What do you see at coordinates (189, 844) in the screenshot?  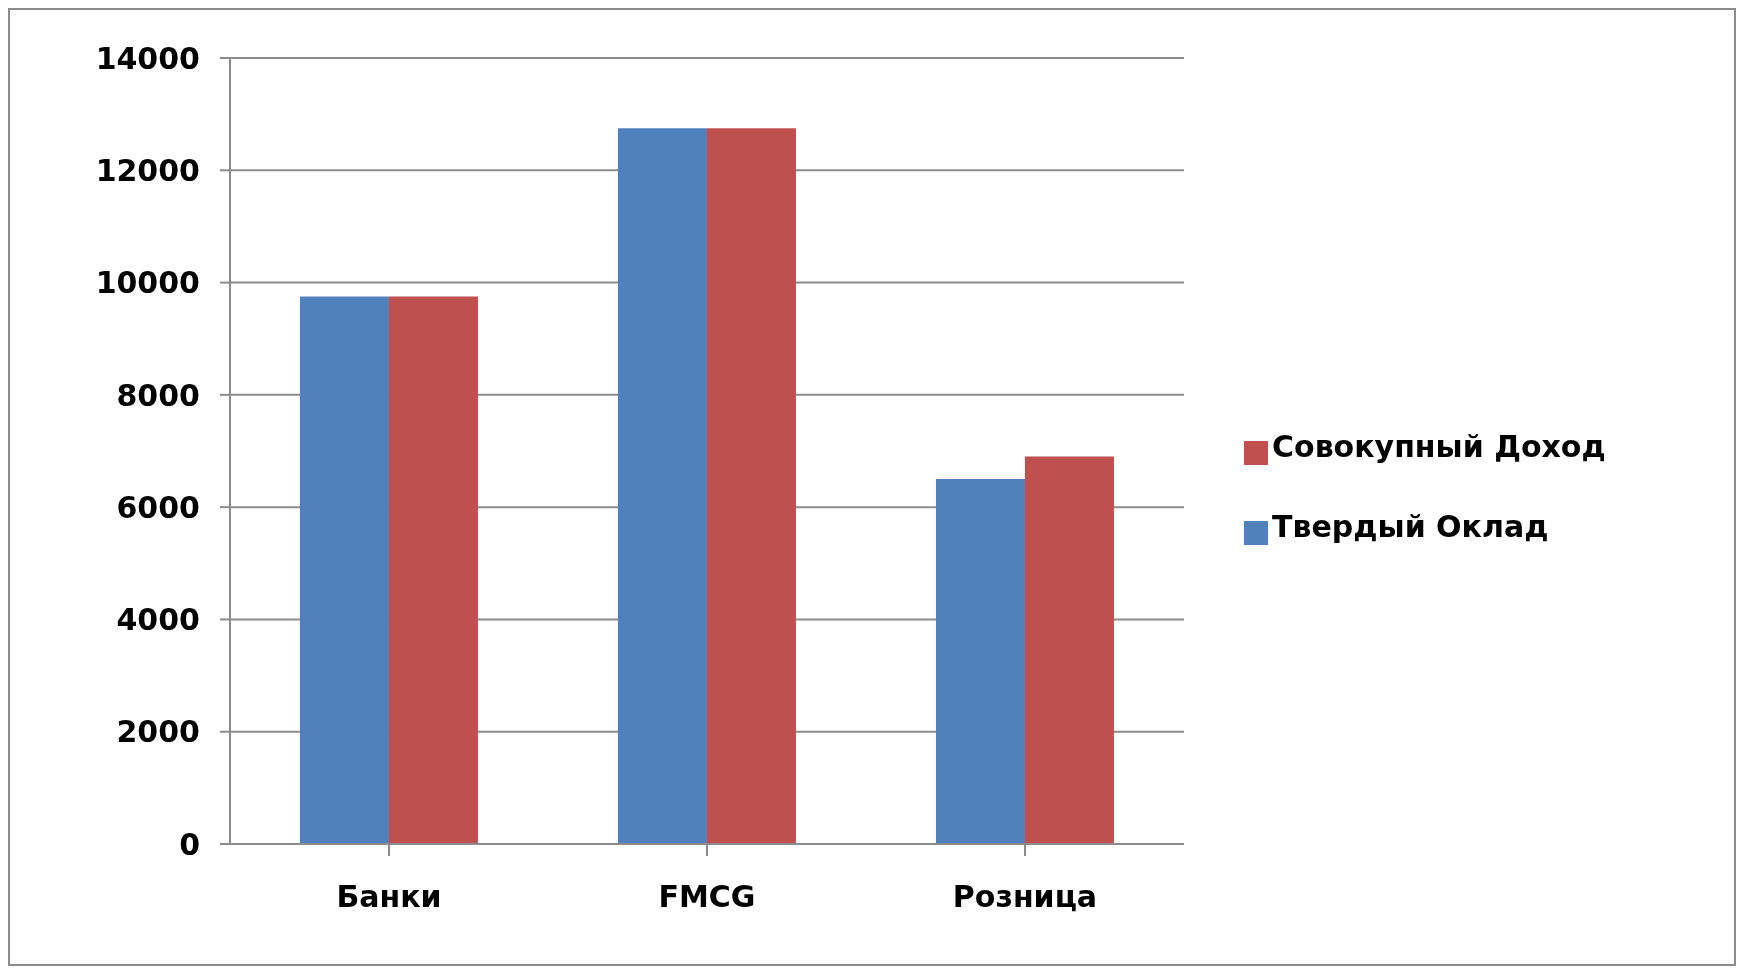 I see `y-tick-label: 0` at bounding box center [189, 844].